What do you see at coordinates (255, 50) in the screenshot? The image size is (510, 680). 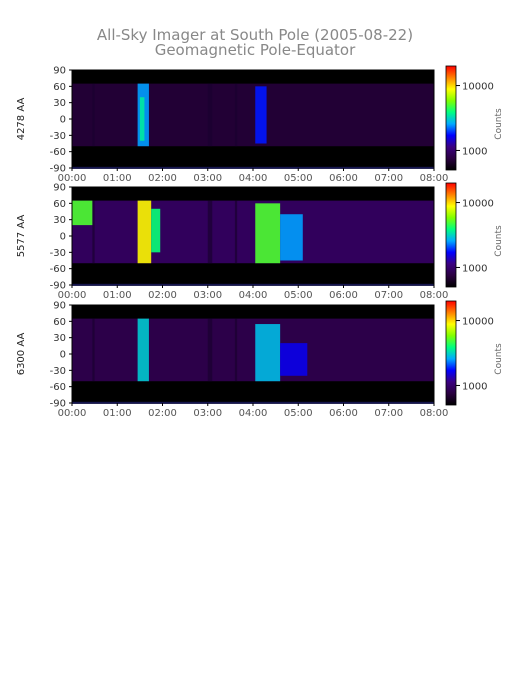 I see `chart-subtitle: Geomagnetic Pole-Equator` at bounding box center [255, 50].